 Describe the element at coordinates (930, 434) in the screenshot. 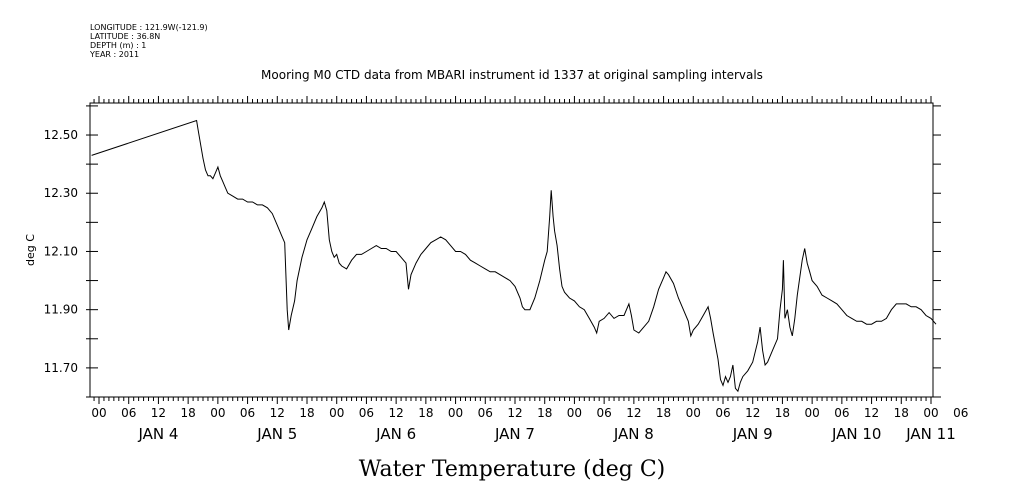

I see `x-day-label: JAN 11` at that location.